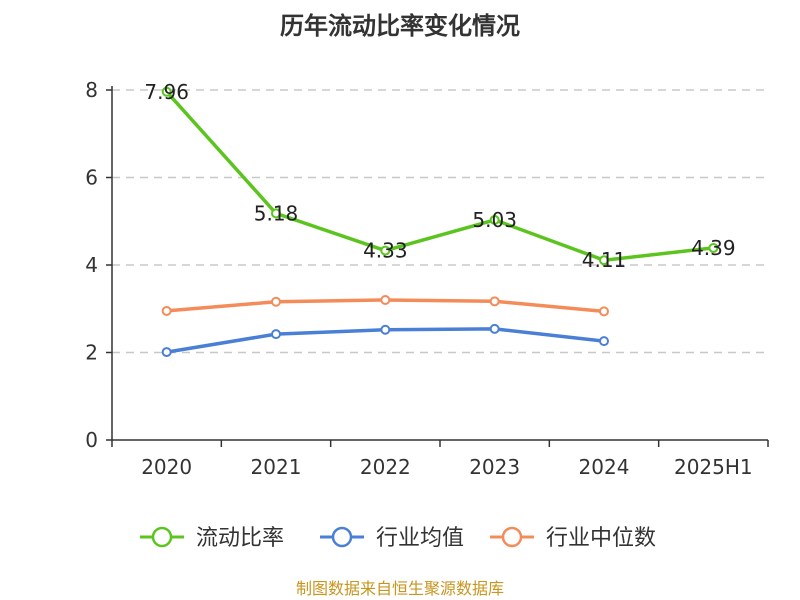 The height and width of the screenshot is (600, 800). I want to click on y-tick-label: 0, so click(91, 440).